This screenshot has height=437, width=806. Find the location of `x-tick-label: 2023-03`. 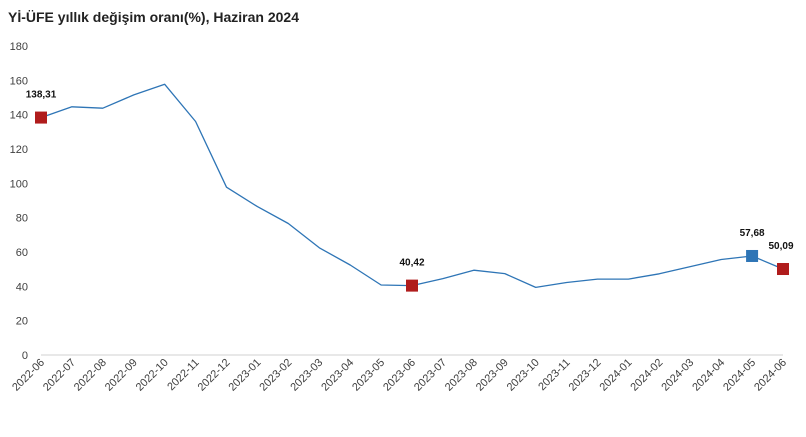

x-tick-label: 2023-03 is located at coordinates (306, 375).